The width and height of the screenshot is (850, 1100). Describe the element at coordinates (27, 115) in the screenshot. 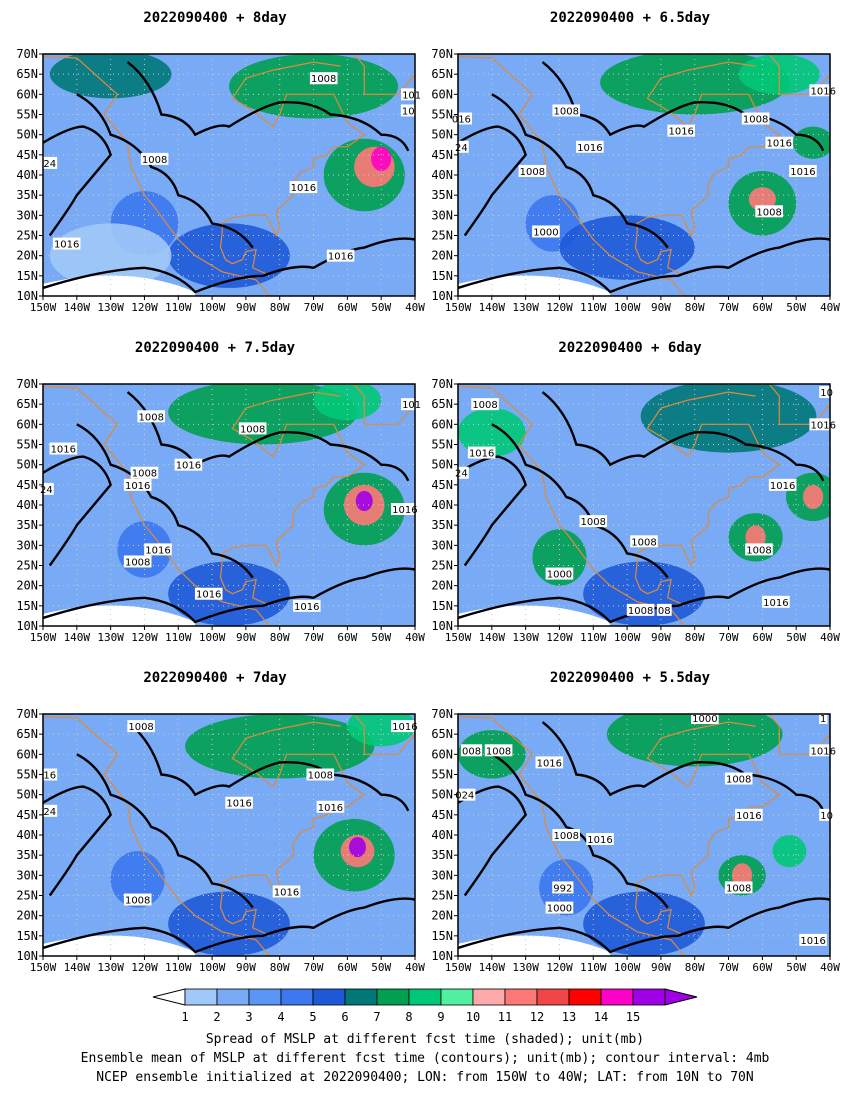

I see `latitude-tick-label: 55N` at that location.